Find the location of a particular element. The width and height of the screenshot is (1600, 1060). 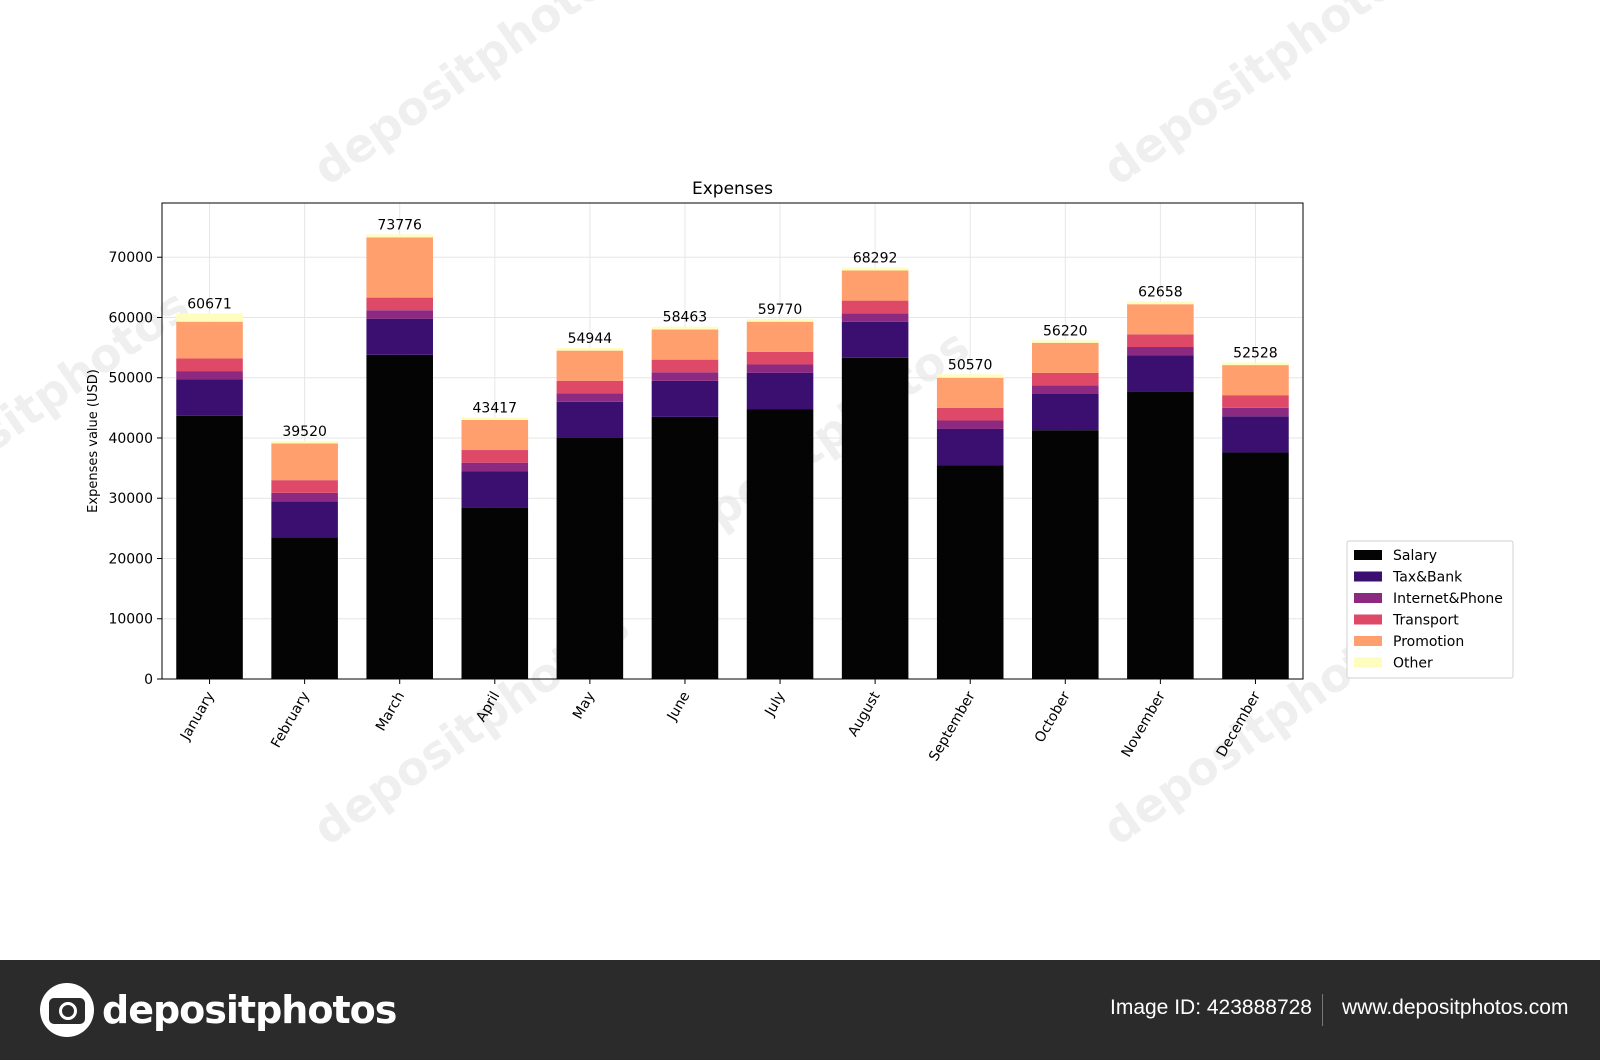

y-tick-label: 30000 is located at coordinates (130, 499).